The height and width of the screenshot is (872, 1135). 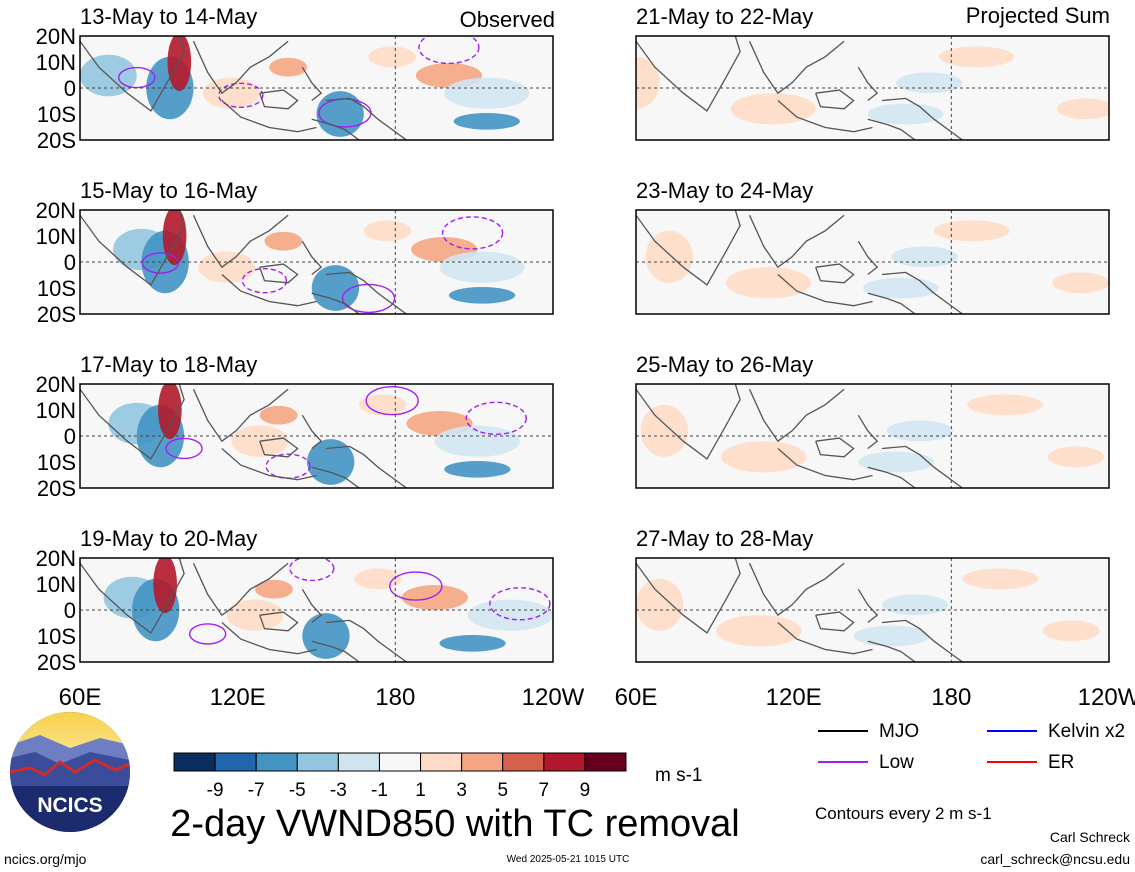 What do you see at coordinates (1086, 731) in the screenshot?
I see `legend-label: Kelvin x2` at bounding box center [1086, 731].